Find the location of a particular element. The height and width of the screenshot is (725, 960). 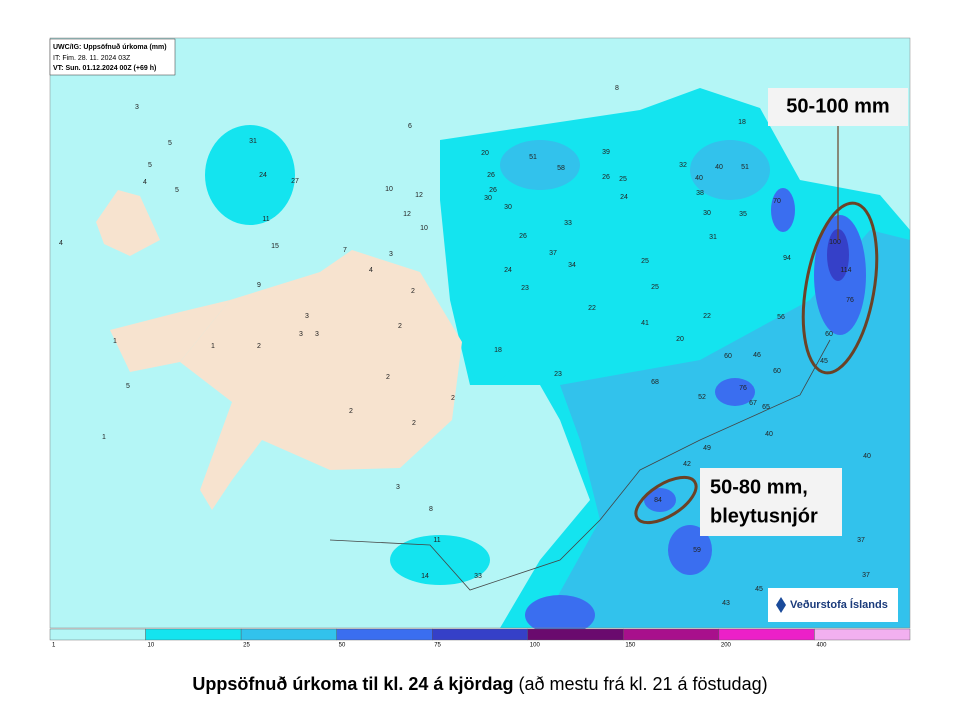

map-value-label: 60 is located at coordinates (829, 334).